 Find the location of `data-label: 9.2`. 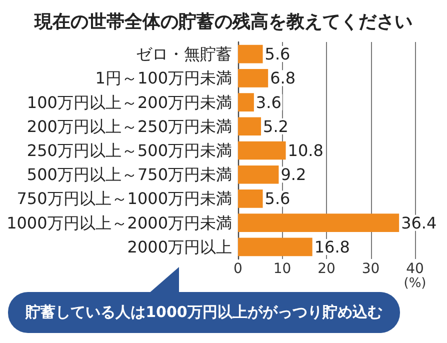

data-label: 9.2 is located at coordinates (293, 174).